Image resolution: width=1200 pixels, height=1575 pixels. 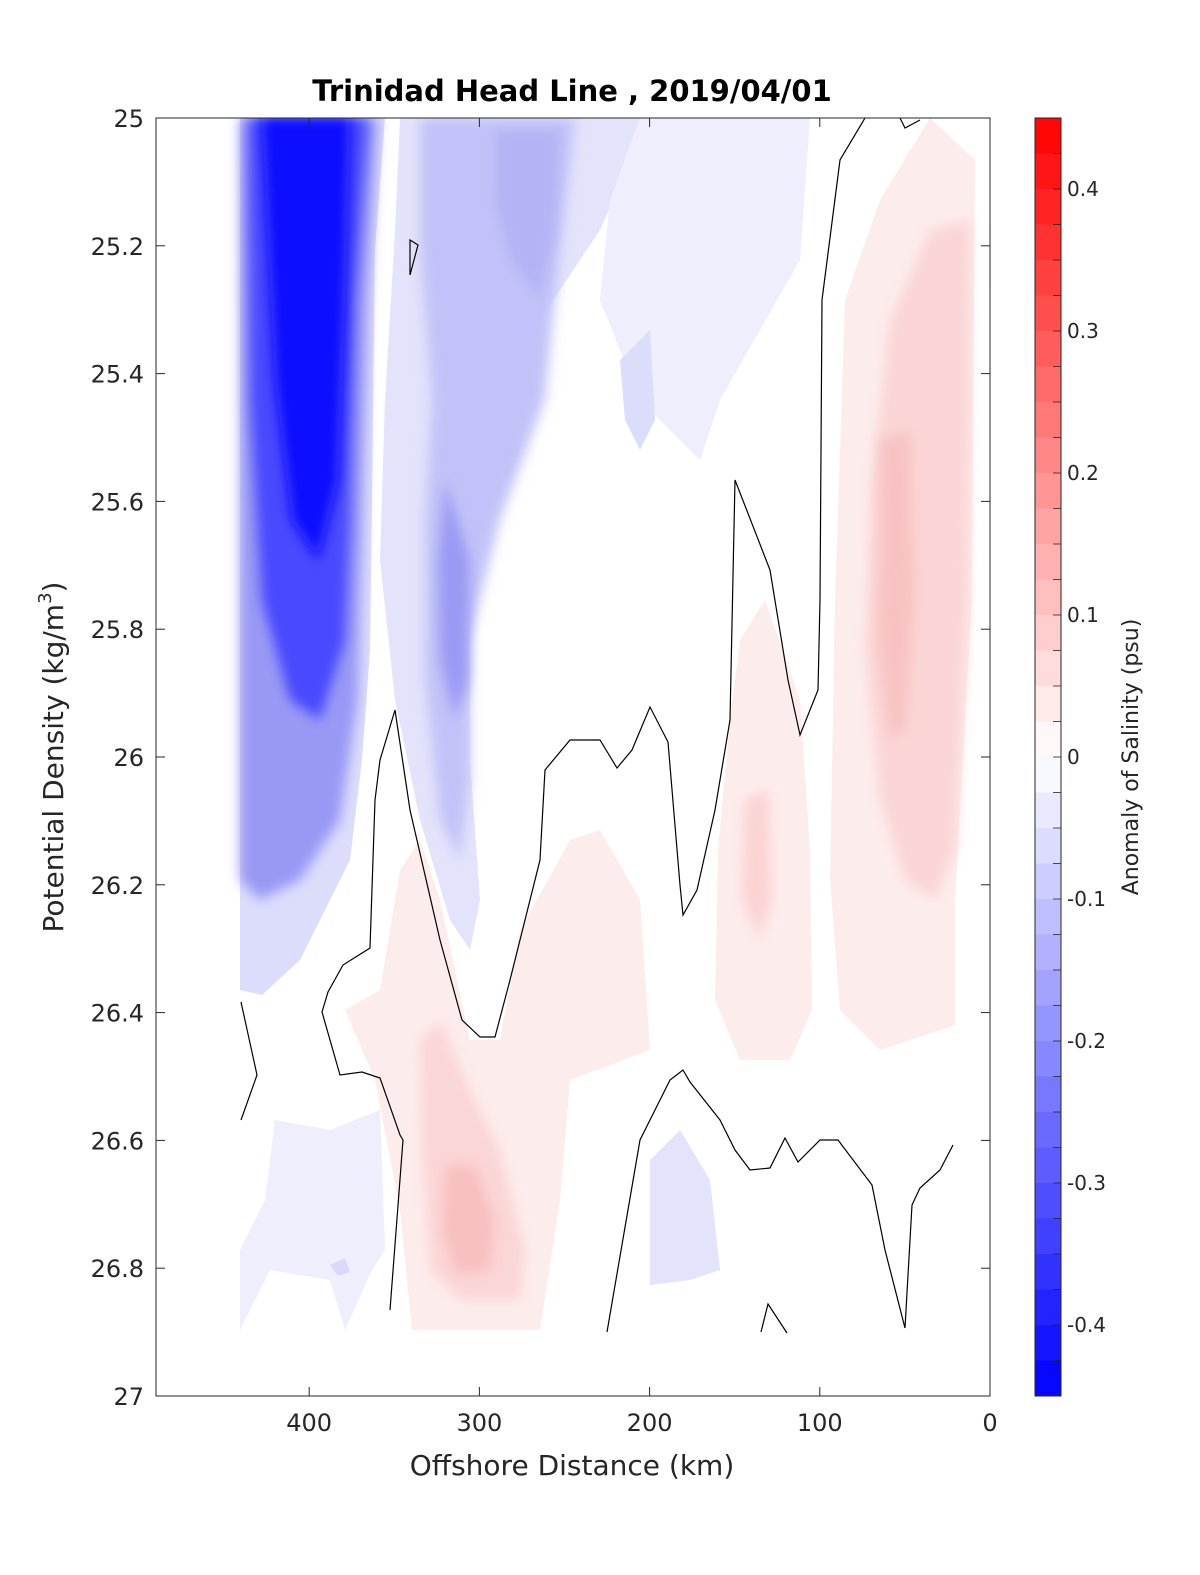 What do you see at coordinates (774, 1318) in the screenshot?
I see `zero-contour-small-bottom` at bounding box center [774, 1318].